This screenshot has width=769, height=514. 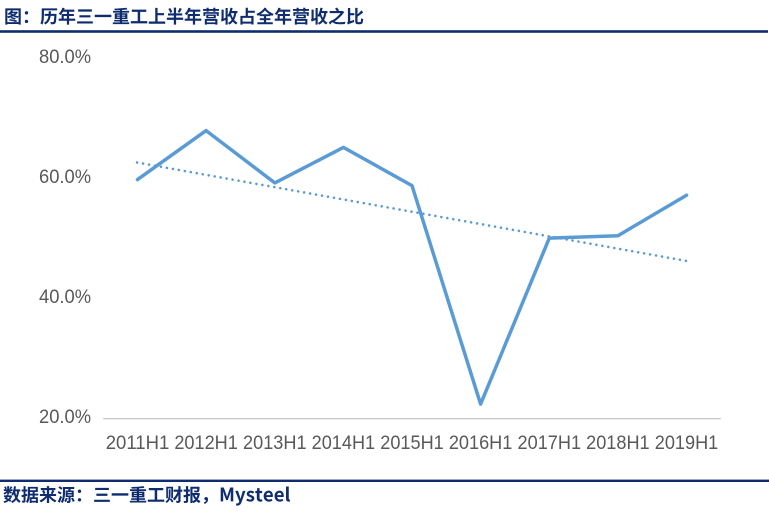 What do you see at coordinates (412, 443) in the screenshot?
I see `svg-text: 2015H1` at bounding box center [412, 443].